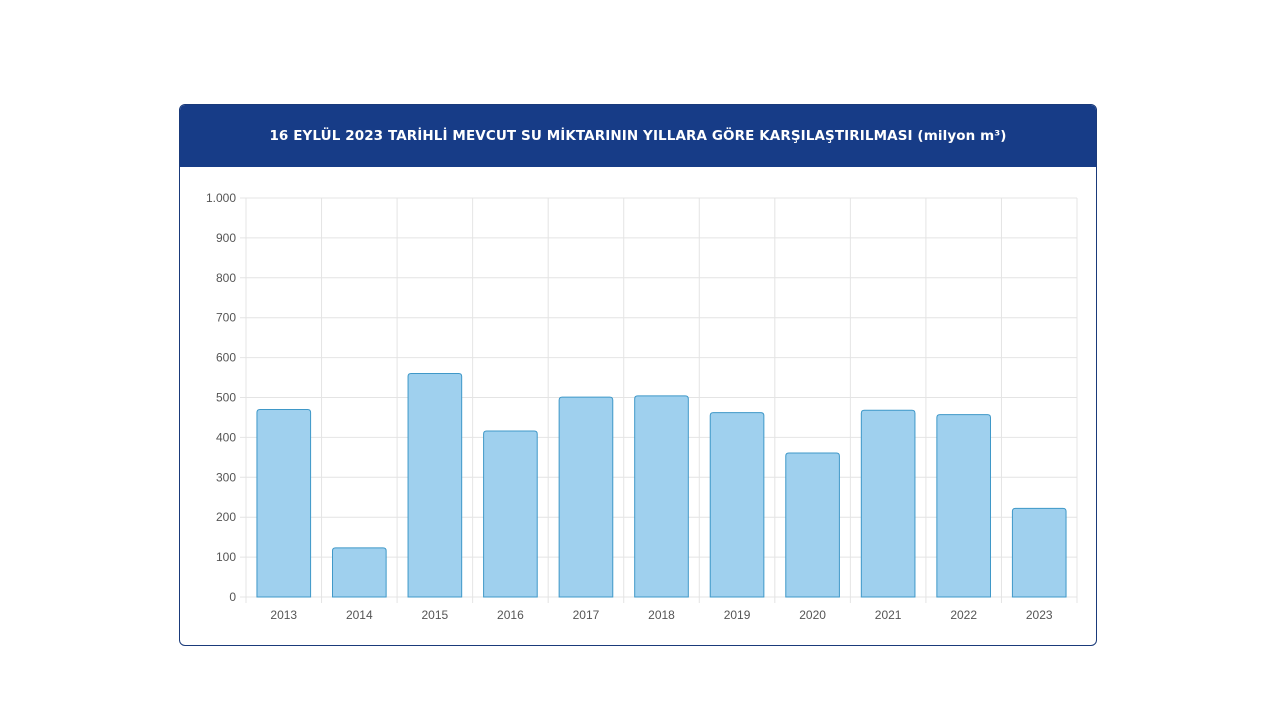  What do you see at coordinates (1039, 615) in the screenshot?
I see `x-tick-label: 2023` at bounding box center [1039, 615].